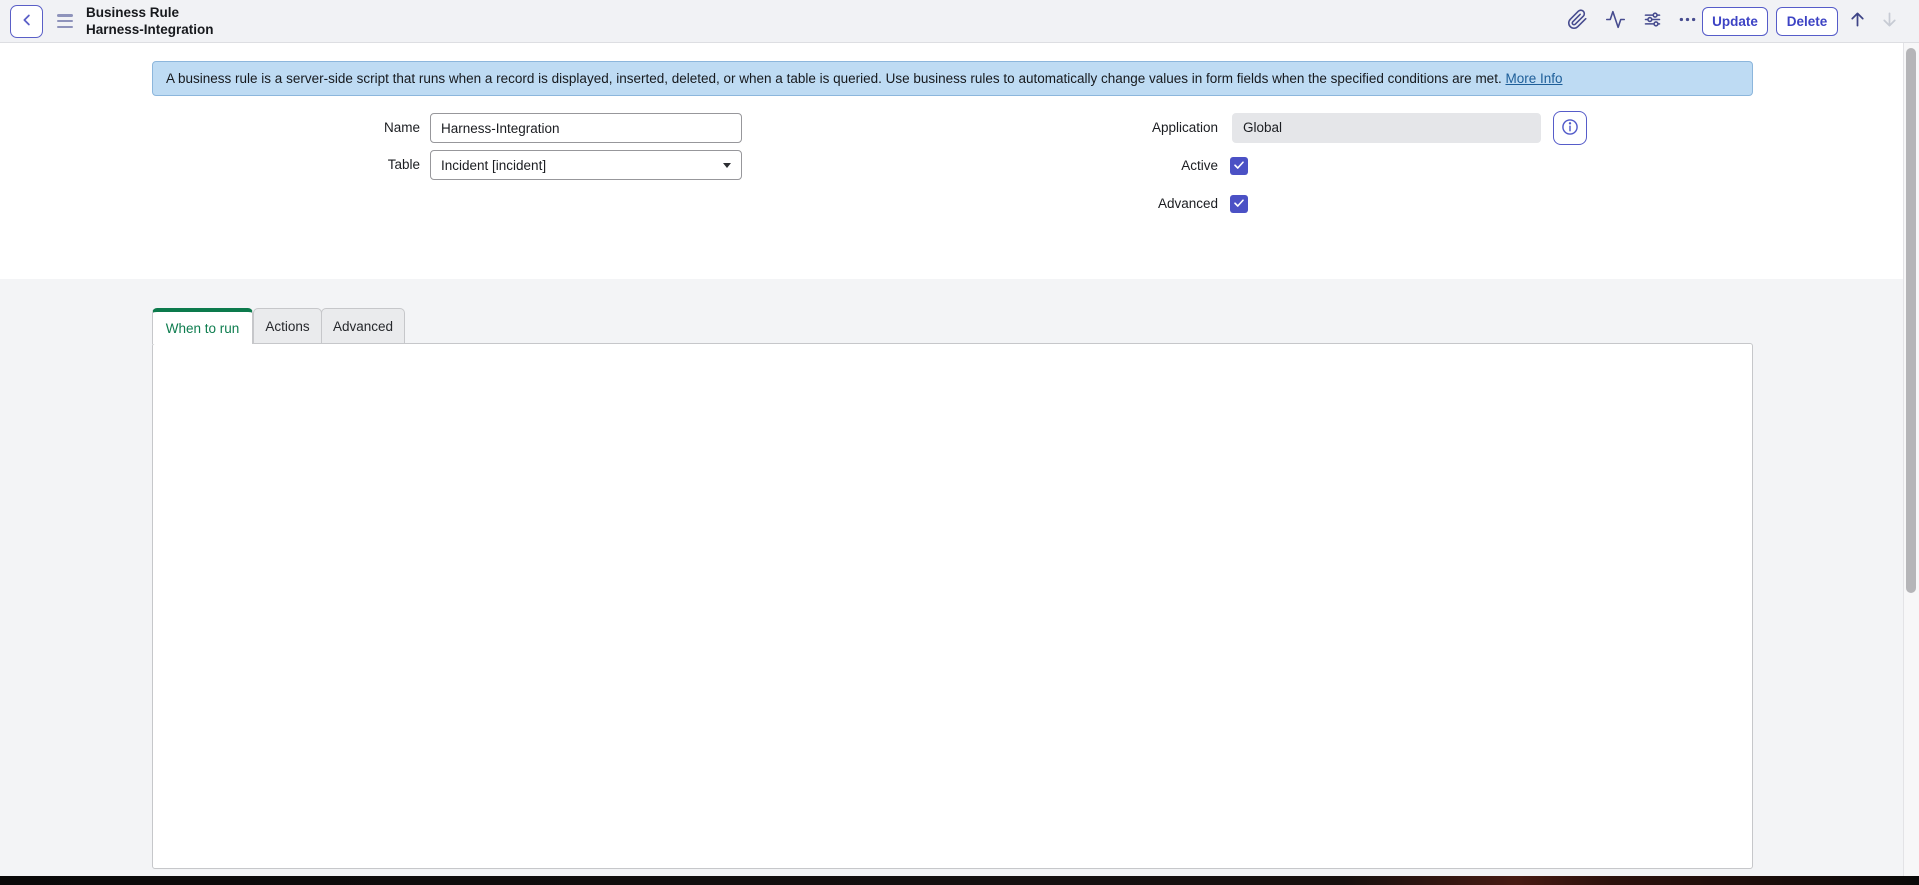 The image size is (1919, 885). I want to click on active-label: Active, so click(1199, 165).